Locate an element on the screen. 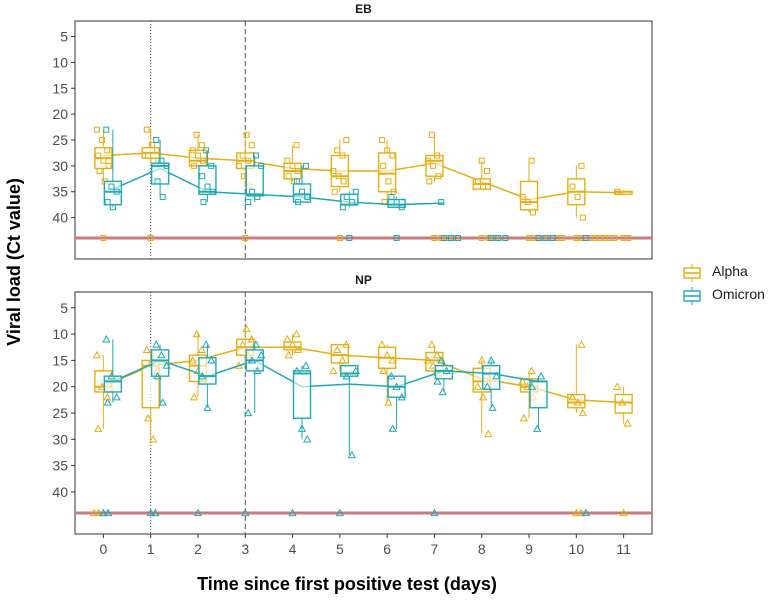 The height and width of the screenshot is (604, 777). x-tick-label: 0 is located at coordinates (103, 549).